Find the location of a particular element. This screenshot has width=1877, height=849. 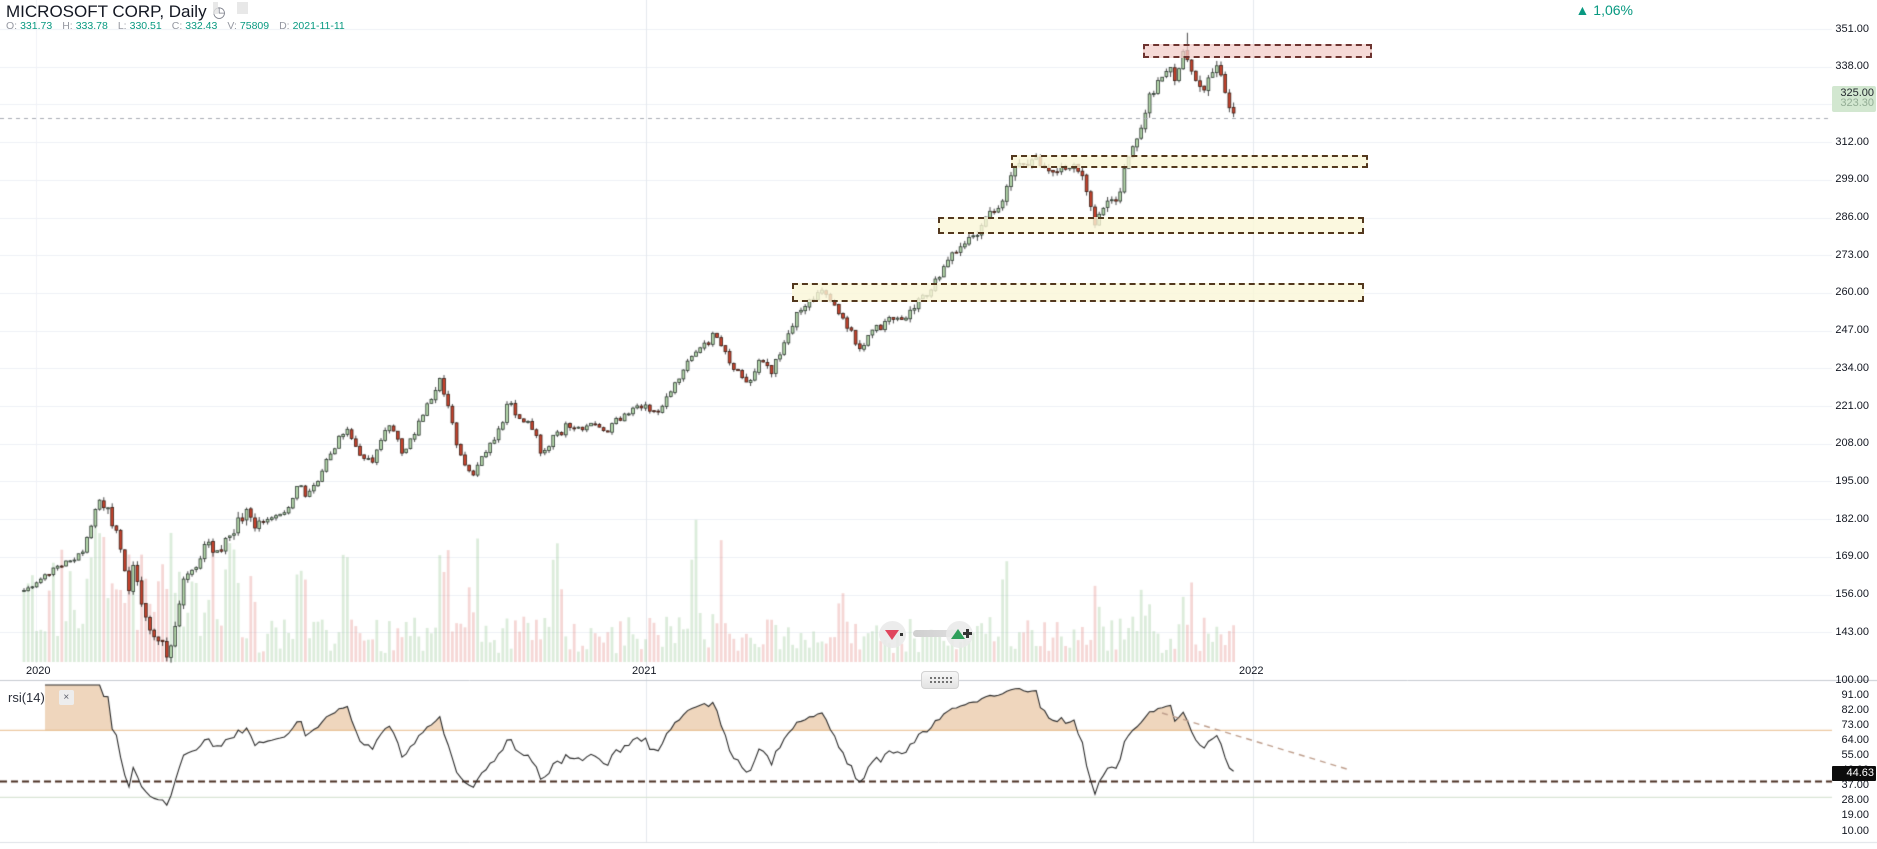

price-axis-label: 221.00 is located at coordinates (1852, 405).